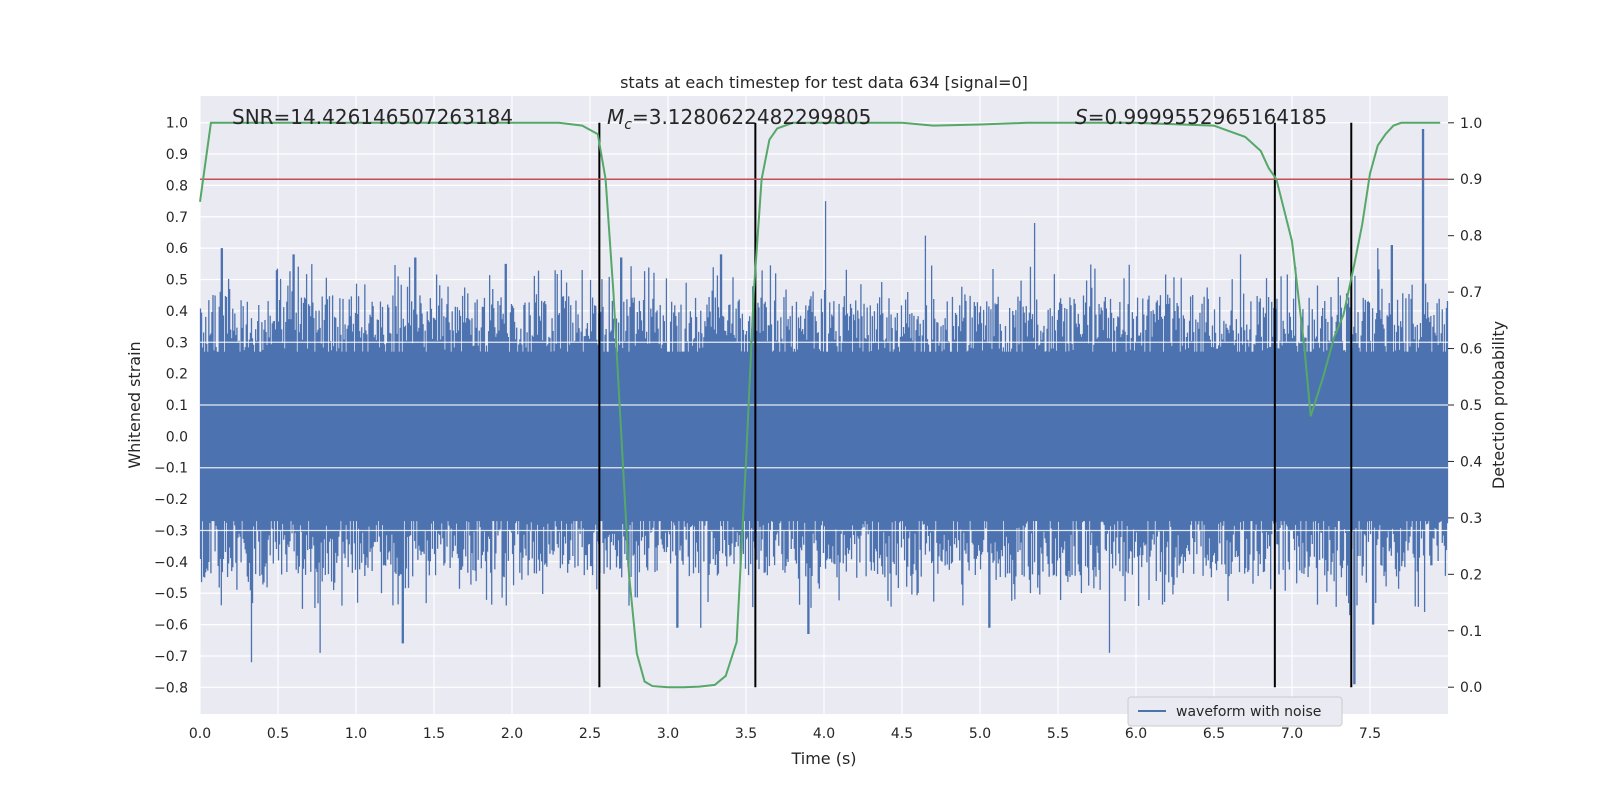 This screenshot has width=1600, height=800. Describe the element at coordinates (171, 657) in the screenshot. I see `y-tick-label: −0.7` at that location.